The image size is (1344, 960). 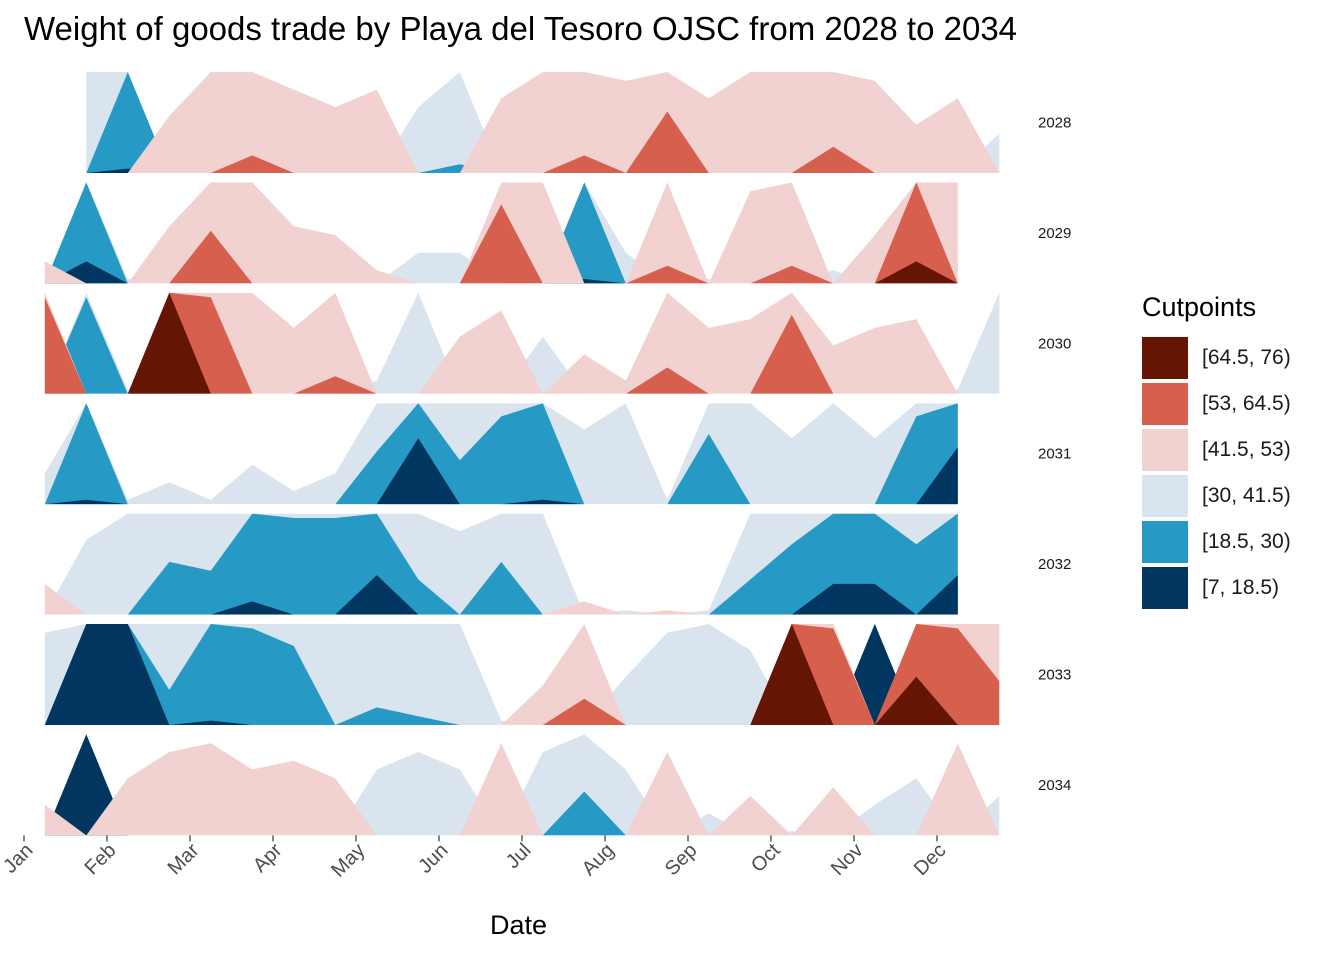 I want to click on x-axis-title: Date, so click(x=519, y=925).